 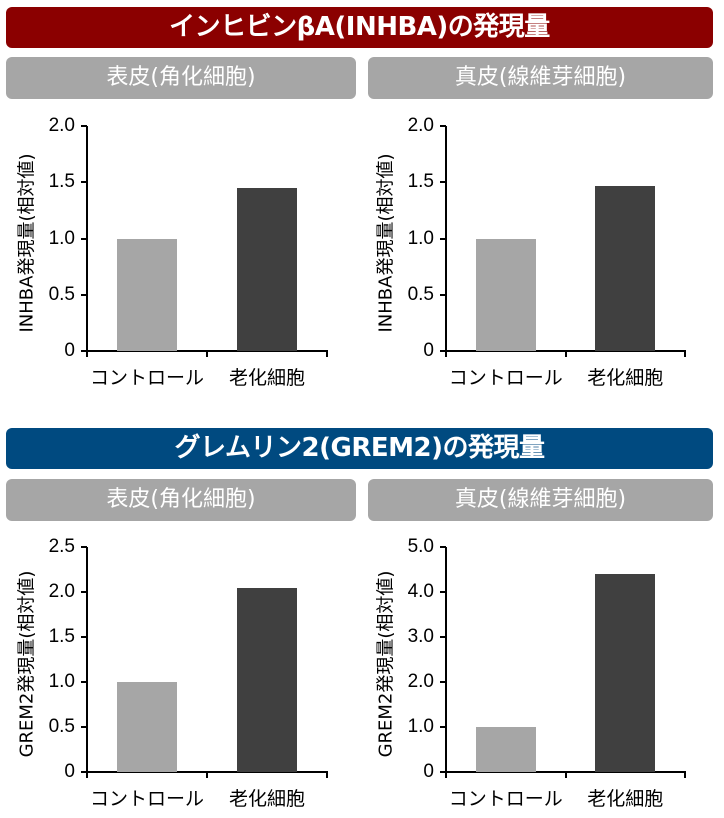 I want to click on inhba-dermis-subtitle: 真皮(線維芽細胞), so click(x=540, y=78).